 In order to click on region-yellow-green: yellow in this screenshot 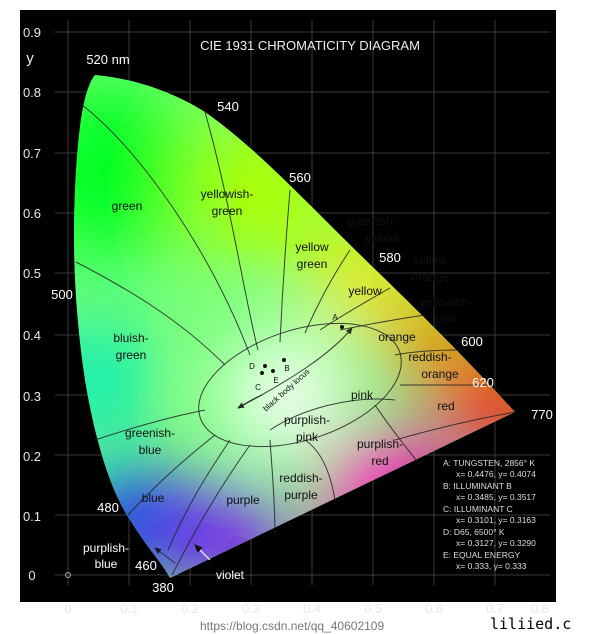, I will do `click(312, 247)`.